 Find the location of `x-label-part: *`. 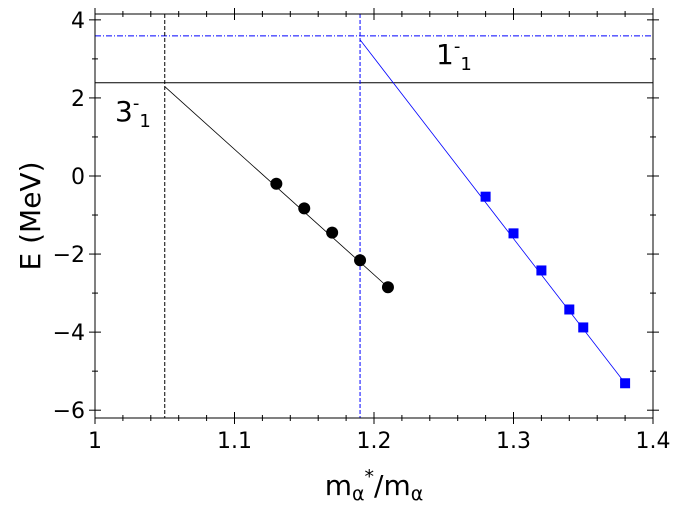

x-label-part: * is located at coordinates (370, 477).